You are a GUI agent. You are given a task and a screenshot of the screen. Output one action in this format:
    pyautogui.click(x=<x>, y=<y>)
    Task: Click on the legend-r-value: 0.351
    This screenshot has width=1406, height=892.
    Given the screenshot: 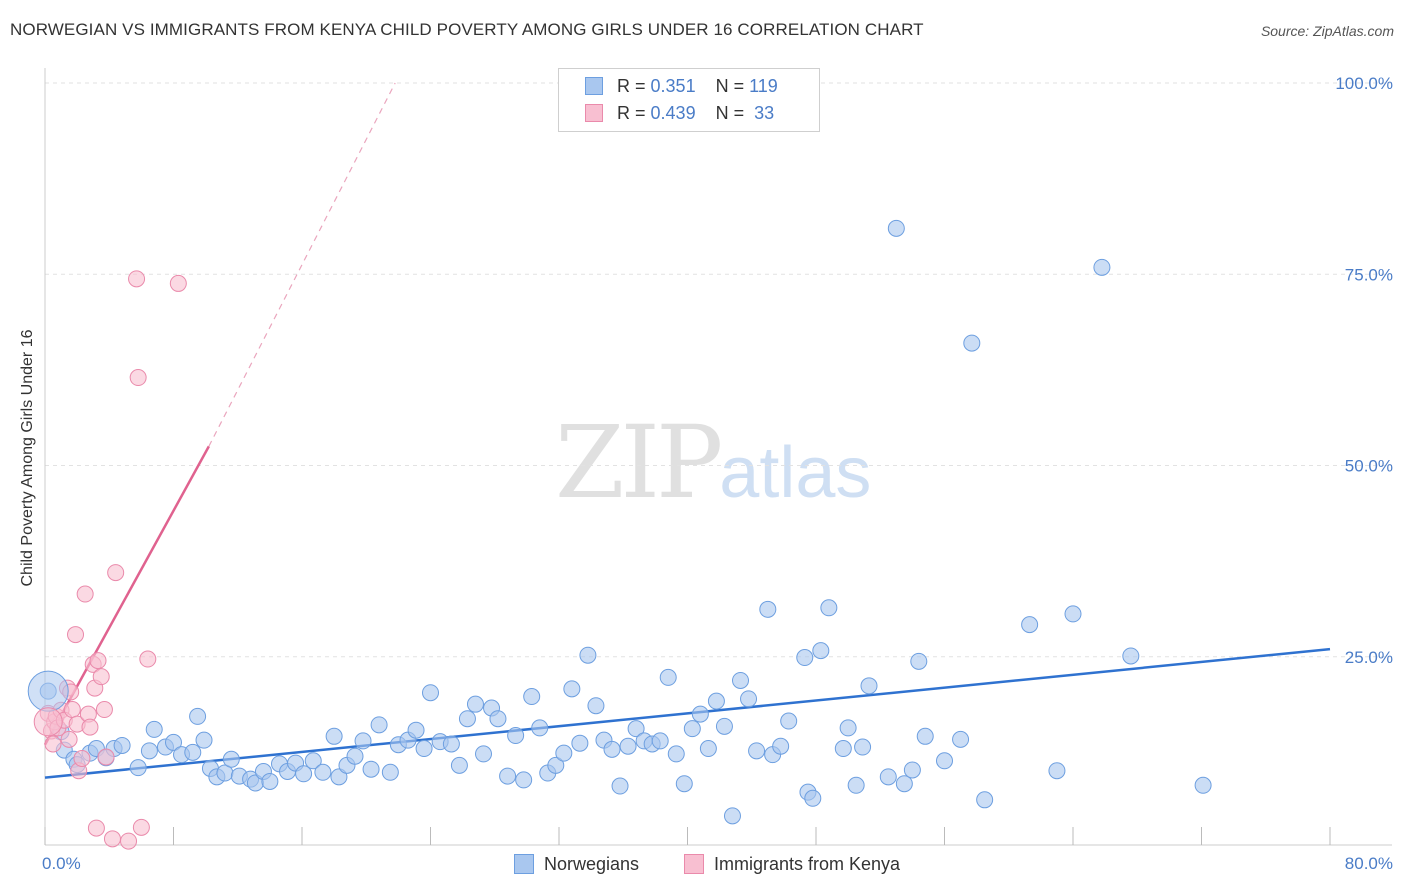 What is the action you would take?
    pyautogui.click(x=673, y=86)
    